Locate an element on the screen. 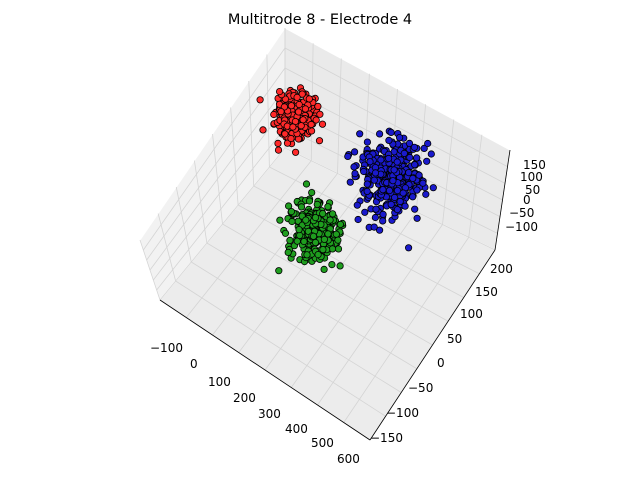 This screenshot has width=640, height=480. x-tick-label: 400 is located at coordinates (296, 429).